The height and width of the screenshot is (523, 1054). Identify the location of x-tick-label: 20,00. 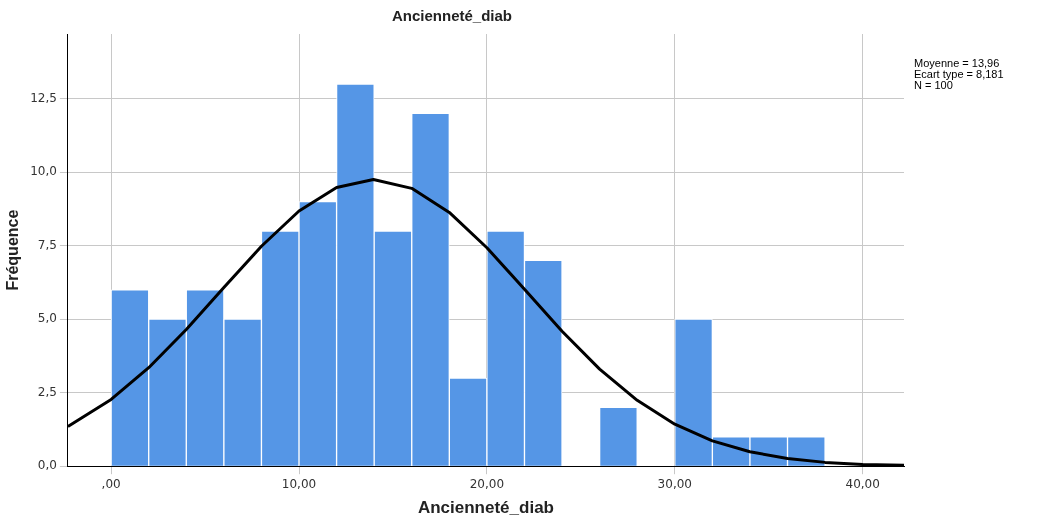
(487, 483).